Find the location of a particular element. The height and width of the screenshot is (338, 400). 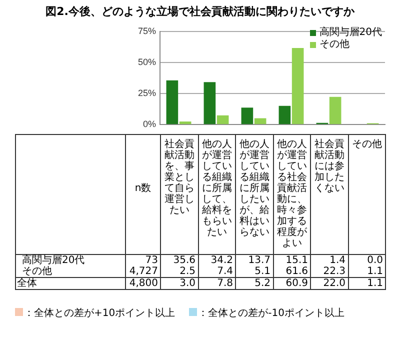

chart-title: 図2.今後、どのような立場で社会貢献活動に関わりたいですか is located at coordinates (200, 11).